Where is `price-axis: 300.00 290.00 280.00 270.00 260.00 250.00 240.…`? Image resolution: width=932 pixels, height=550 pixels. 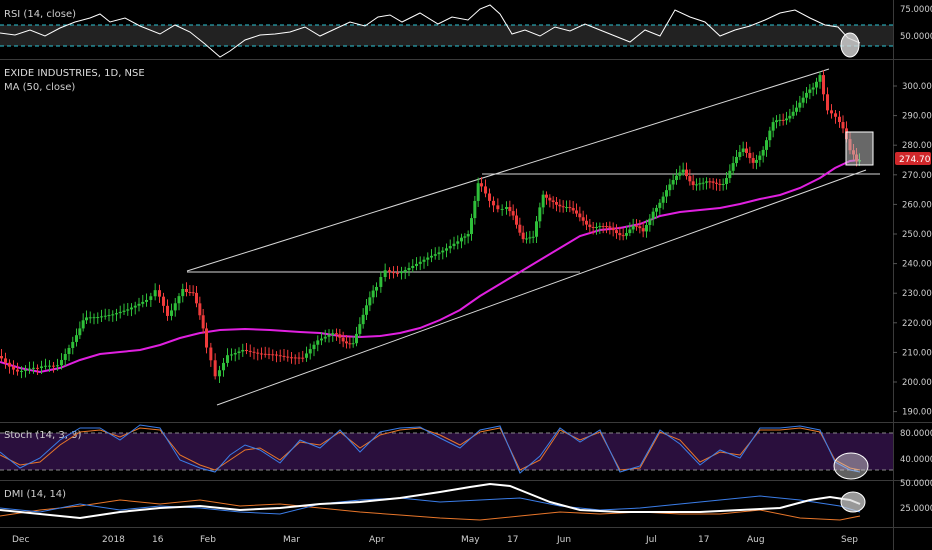 price-axis: 300.00 290.00 280.00 270.00 260.00 250.00 240.… is located at coordinates (912, 250).